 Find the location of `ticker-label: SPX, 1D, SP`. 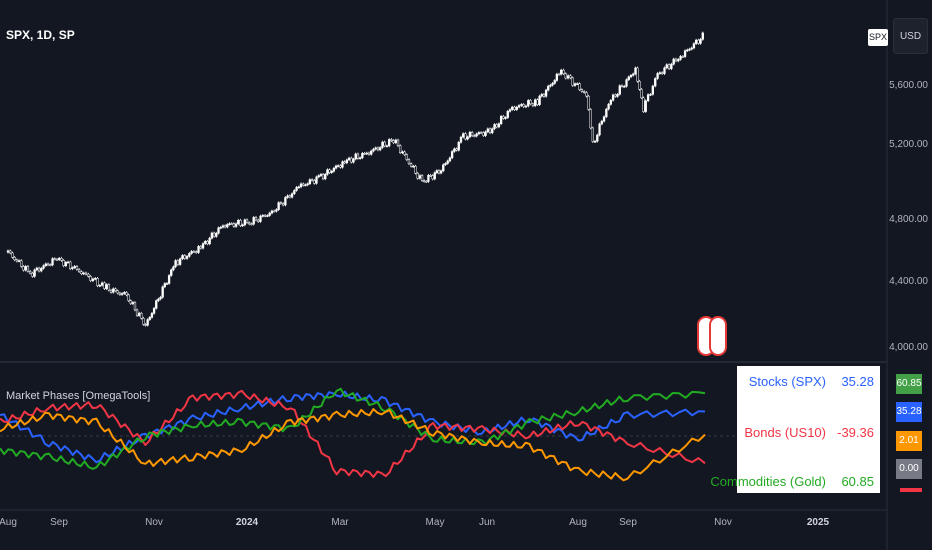

ticker-label: SPX, 1D, SP is located at coordinates (40, 35).